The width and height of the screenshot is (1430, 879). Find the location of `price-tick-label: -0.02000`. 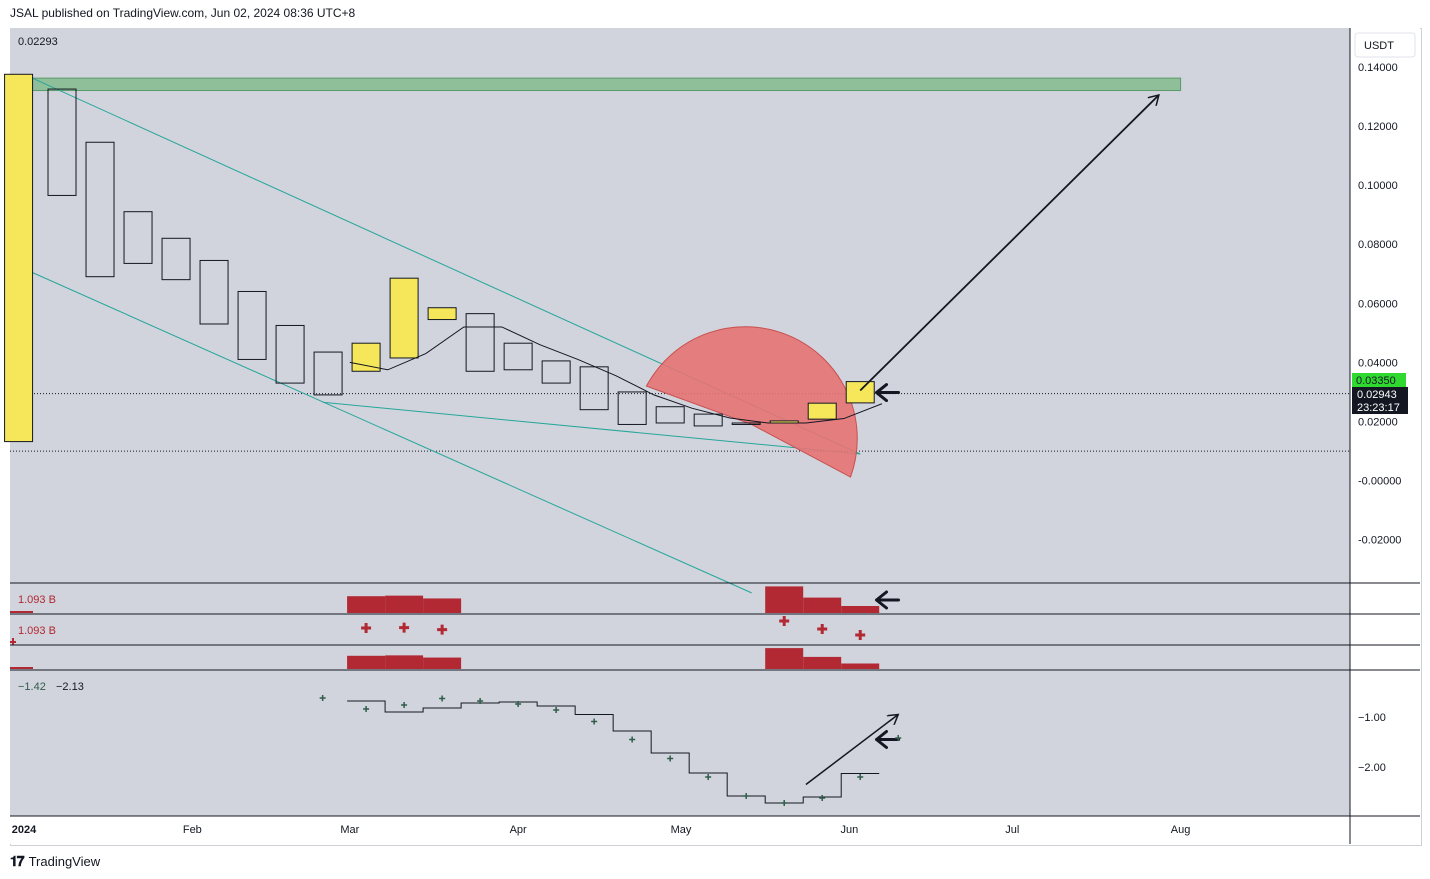

price-tick-label: -0.02000 is located at coordinates (1379, 541).